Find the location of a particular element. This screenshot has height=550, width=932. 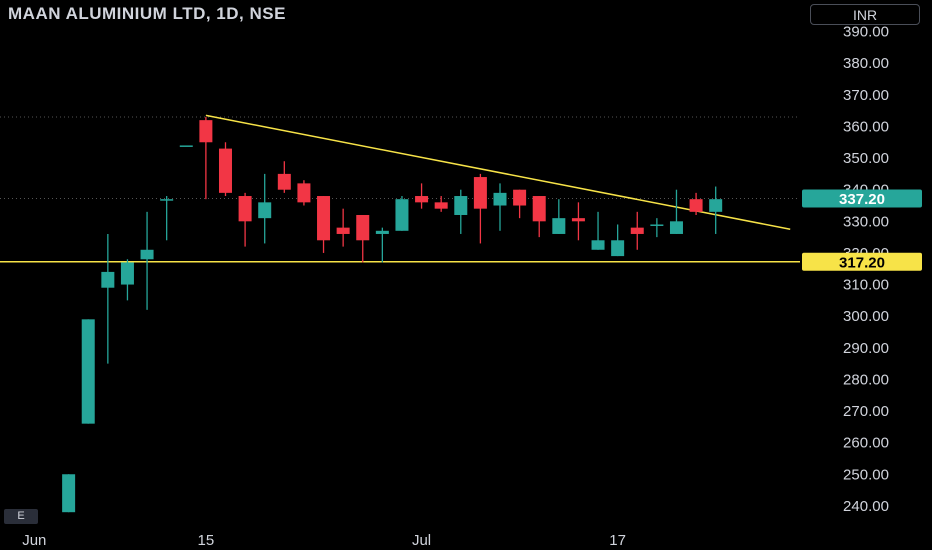

y-tick-label-11: 350.00 is located at coordinates (866, 158).